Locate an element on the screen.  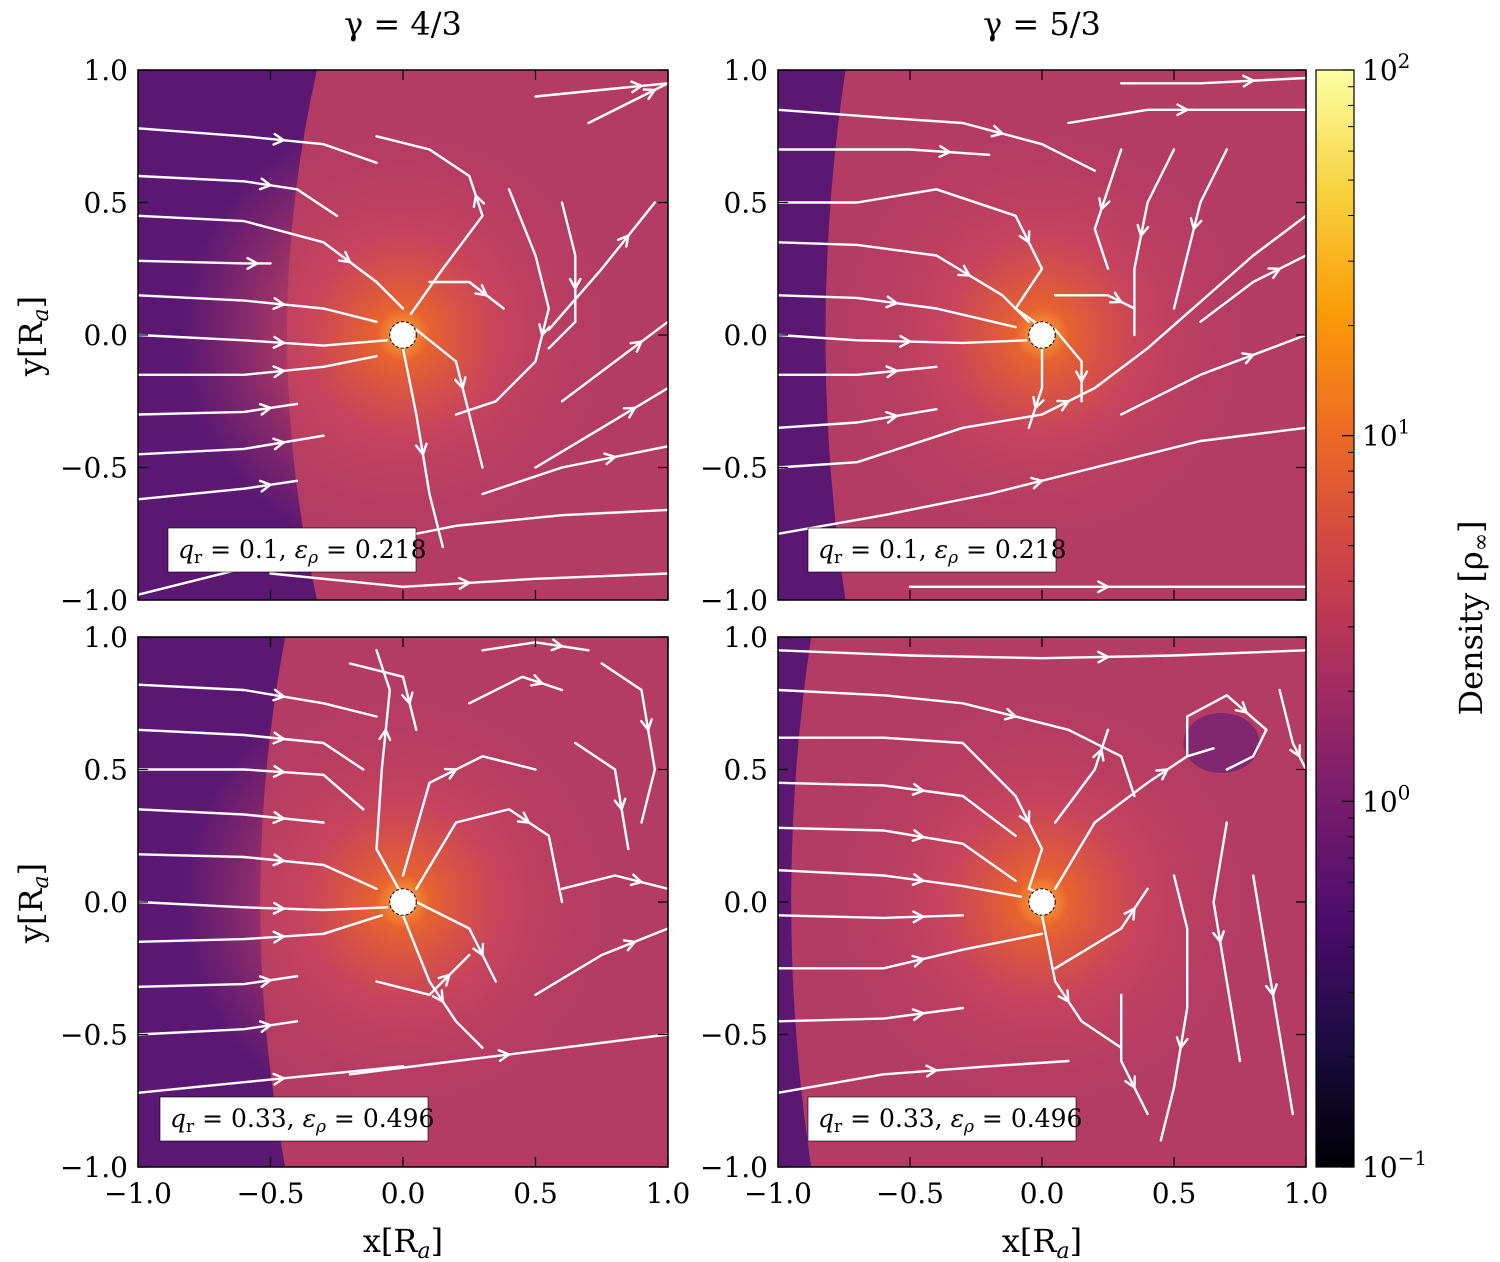
annotation-box: qr = 0.1, ερ = 0.218 is located at coordinates (297, 550).